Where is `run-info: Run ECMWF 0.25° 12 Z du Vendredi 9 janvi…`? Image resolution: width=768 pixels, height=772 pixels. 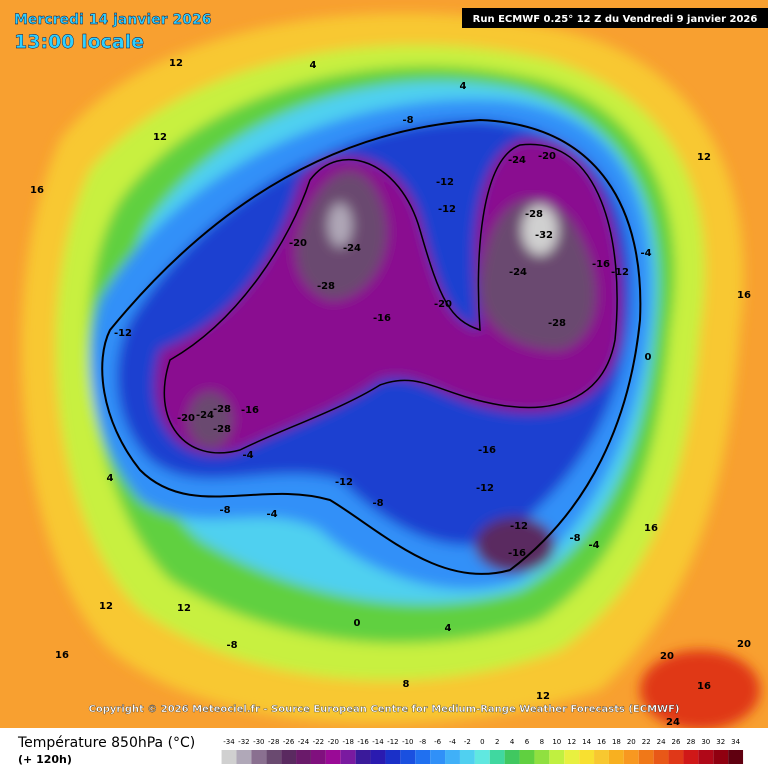
run-info: Run ECMWF 0.25° 12 Z du Vendredi 9 janvi… is located at coordinates (615, 19).